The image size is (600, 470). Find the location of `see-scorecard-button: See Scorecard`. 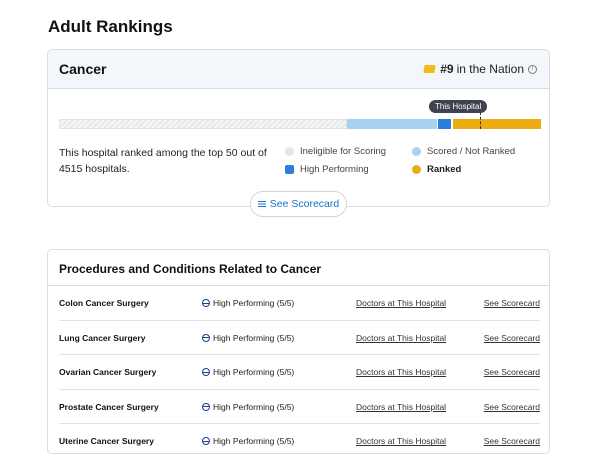

see-scorecard-button: See Scorecard is located at coordinates (298, 204).